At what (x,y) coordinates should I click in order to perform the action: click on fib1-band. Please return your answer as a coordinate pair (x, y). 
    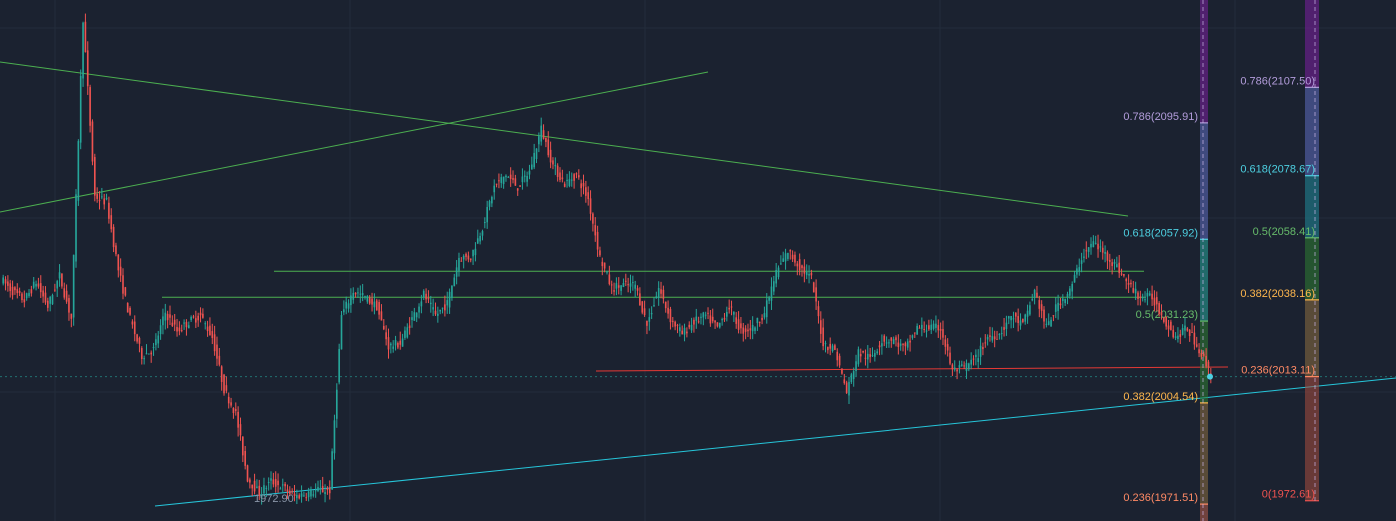
    Looking at the image, I should click on (1204, 61).